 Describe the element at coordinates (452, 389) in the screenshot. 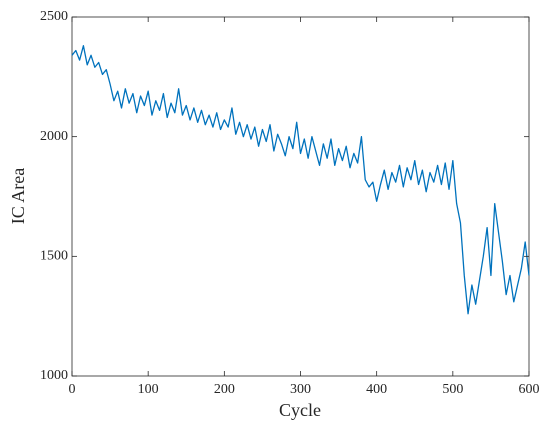

I see `x-tick-label: 500` at that location.